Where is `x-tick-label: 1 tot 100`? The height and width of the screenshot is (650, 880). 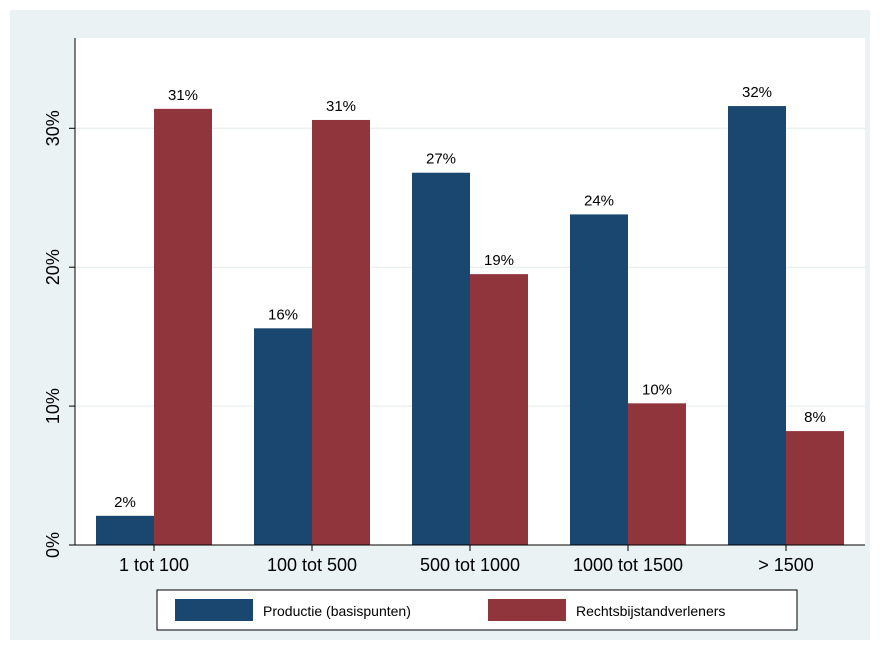
x-tick-label: 1 tot 100 is located at coordinates (154, 565).